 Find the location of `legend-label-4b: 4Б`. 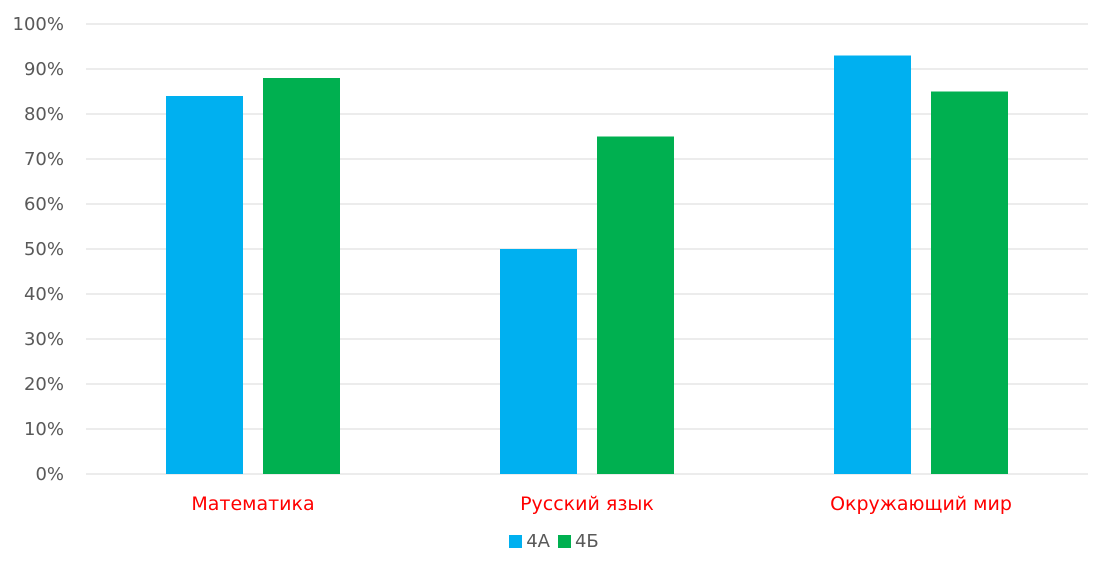

legend-label-4b: 4Б is located at coordinates (586, 541).